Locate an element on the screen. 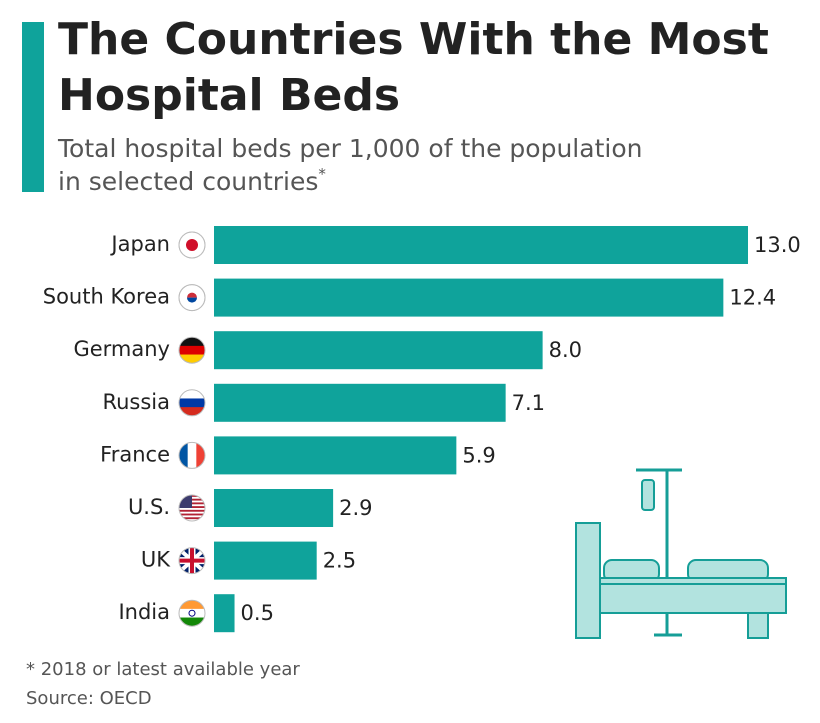  chart-title: The Countries With the Most Hospital Beds is located at coordinates (413, 67).